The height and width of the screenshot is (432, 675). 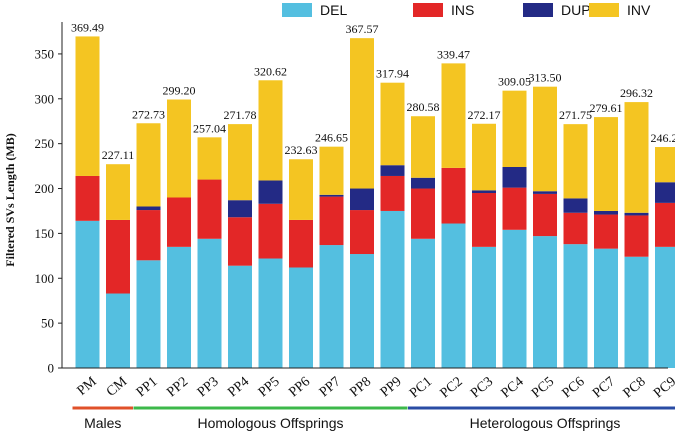 I want to click on x-tick-label-pp1: PP1, so click(x=147, y=387).